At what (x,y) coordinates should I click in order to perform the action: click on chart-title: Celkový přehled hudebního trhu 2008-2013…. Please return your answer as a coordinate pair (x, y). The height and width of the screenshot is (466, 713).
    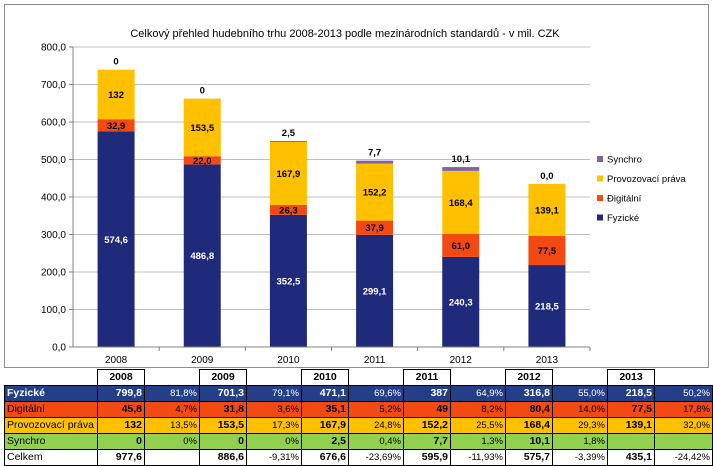
    Looking at the image, I should click on (345, 34).